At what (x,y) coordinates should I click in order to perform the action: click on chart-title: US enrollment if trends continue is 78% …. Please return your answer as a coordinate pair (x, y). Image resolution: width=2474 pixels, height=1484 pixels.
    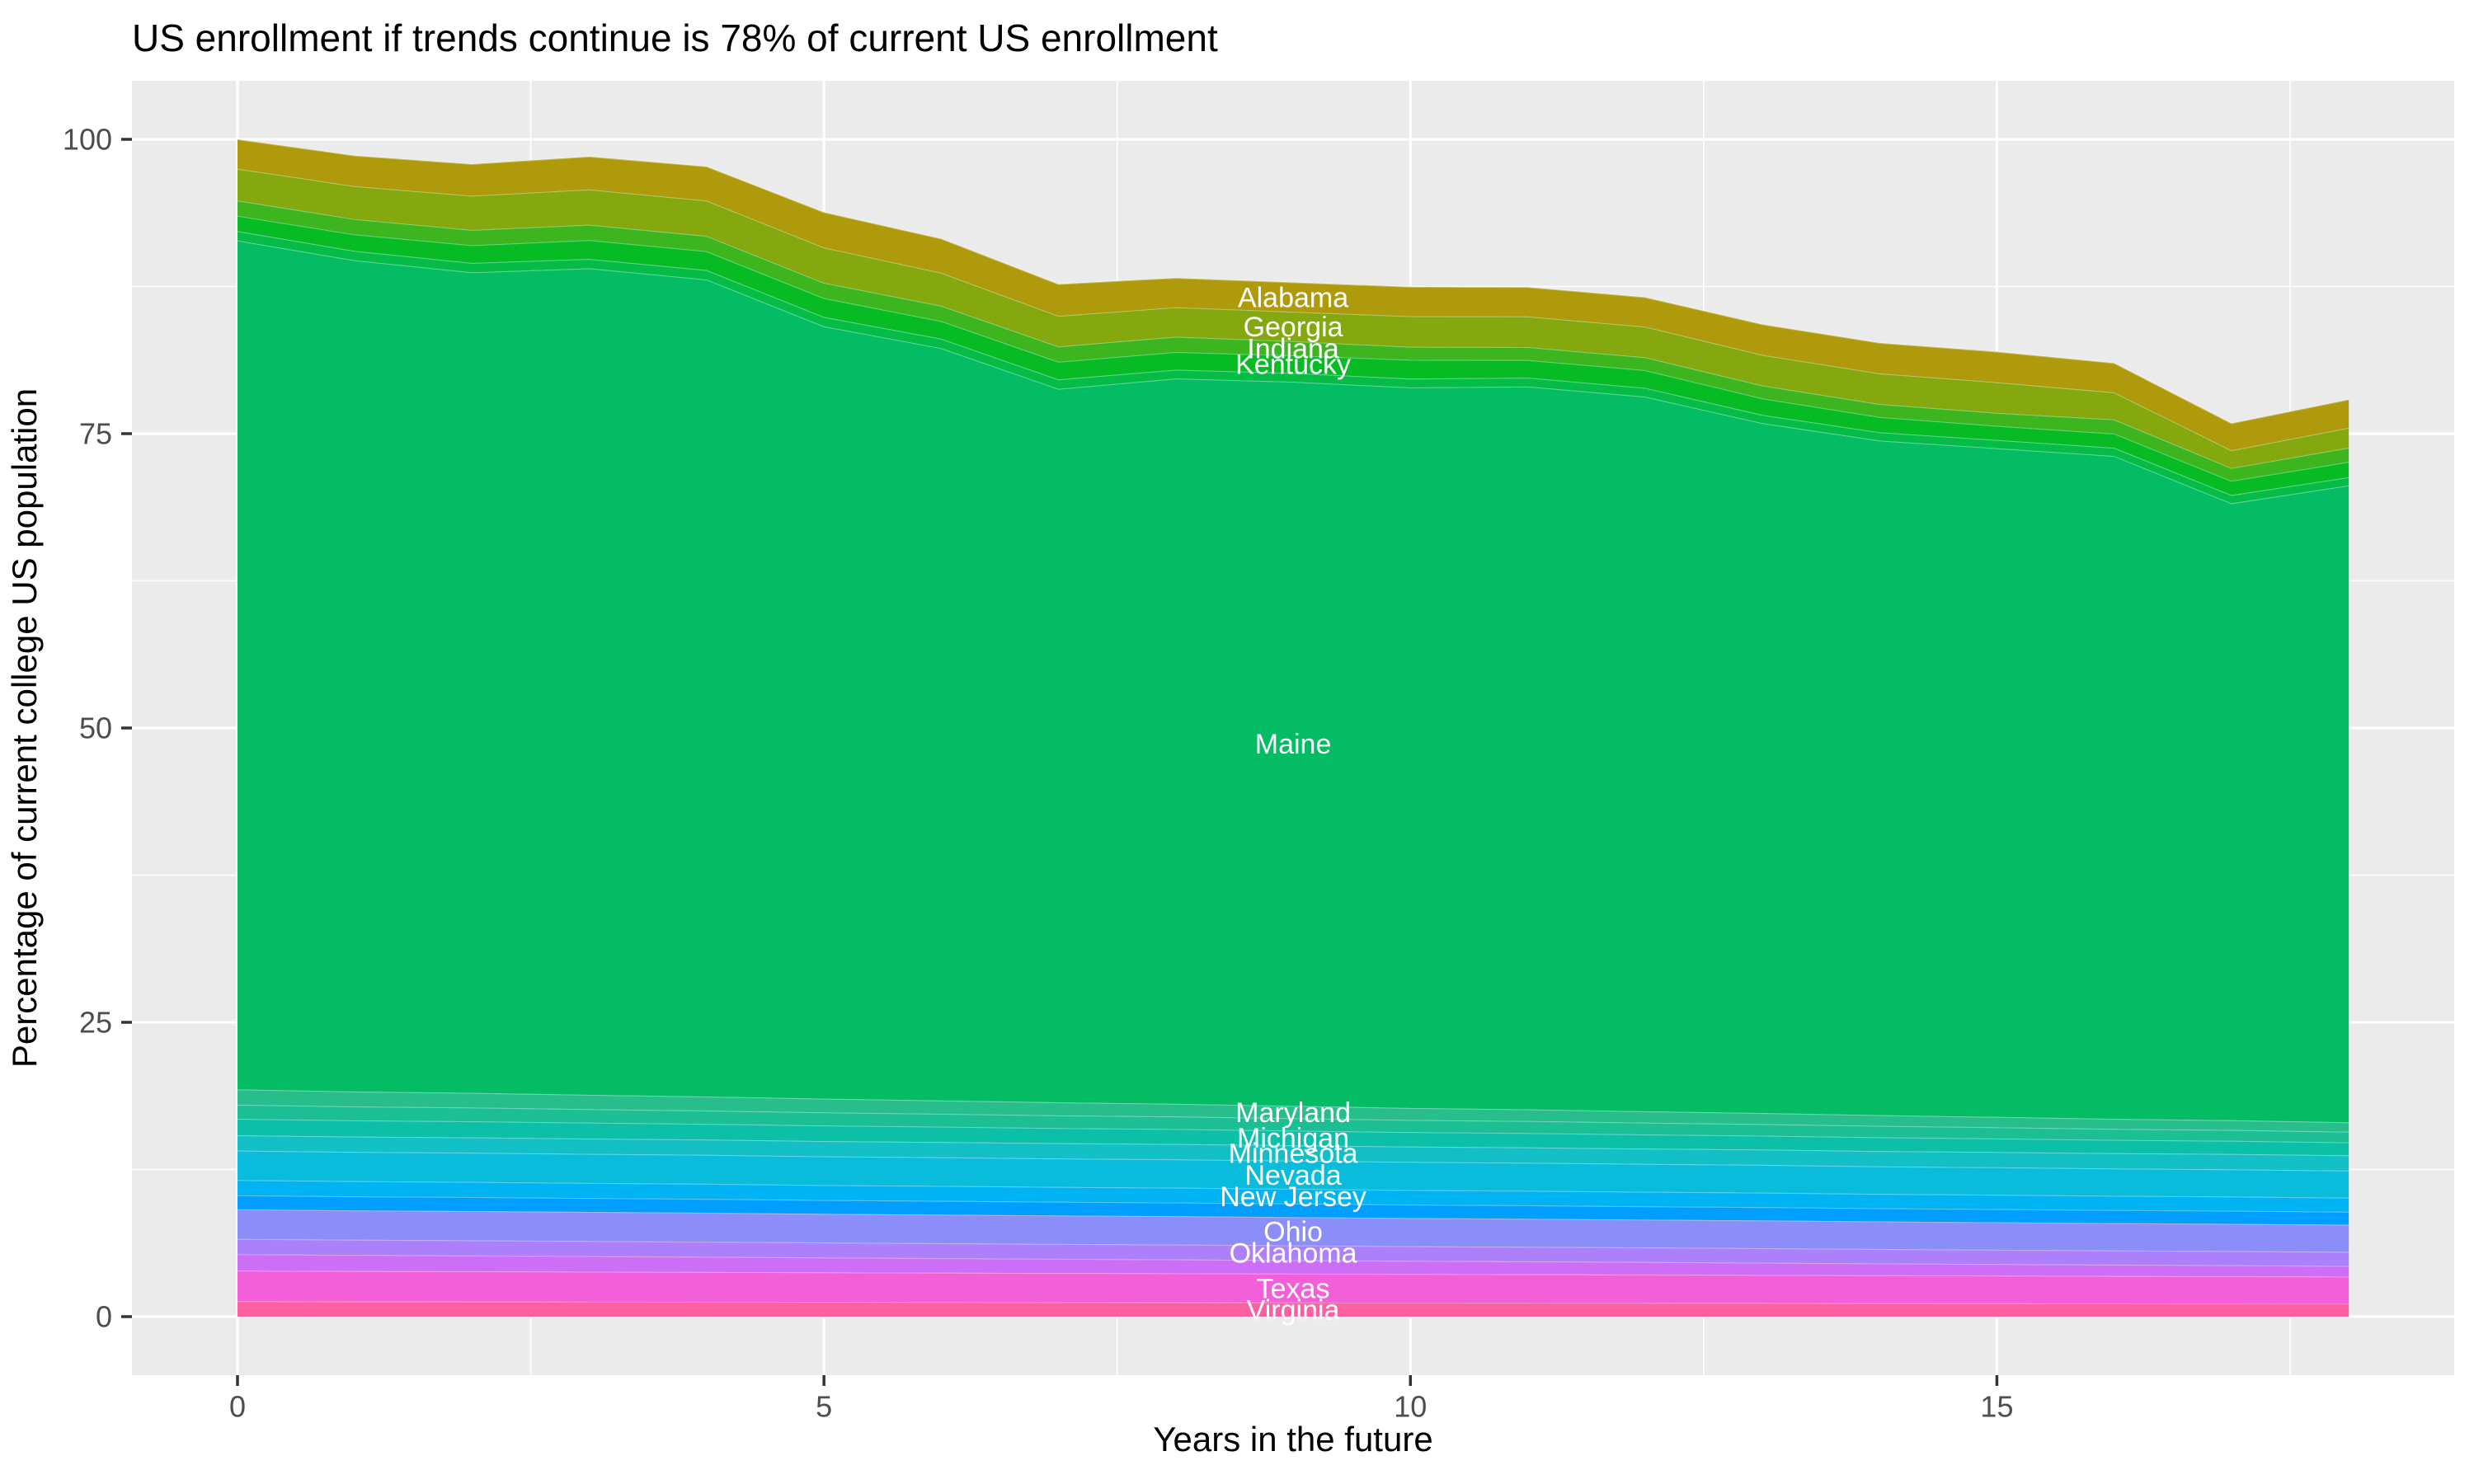
    Looking at the image, I should click on (675, 37).